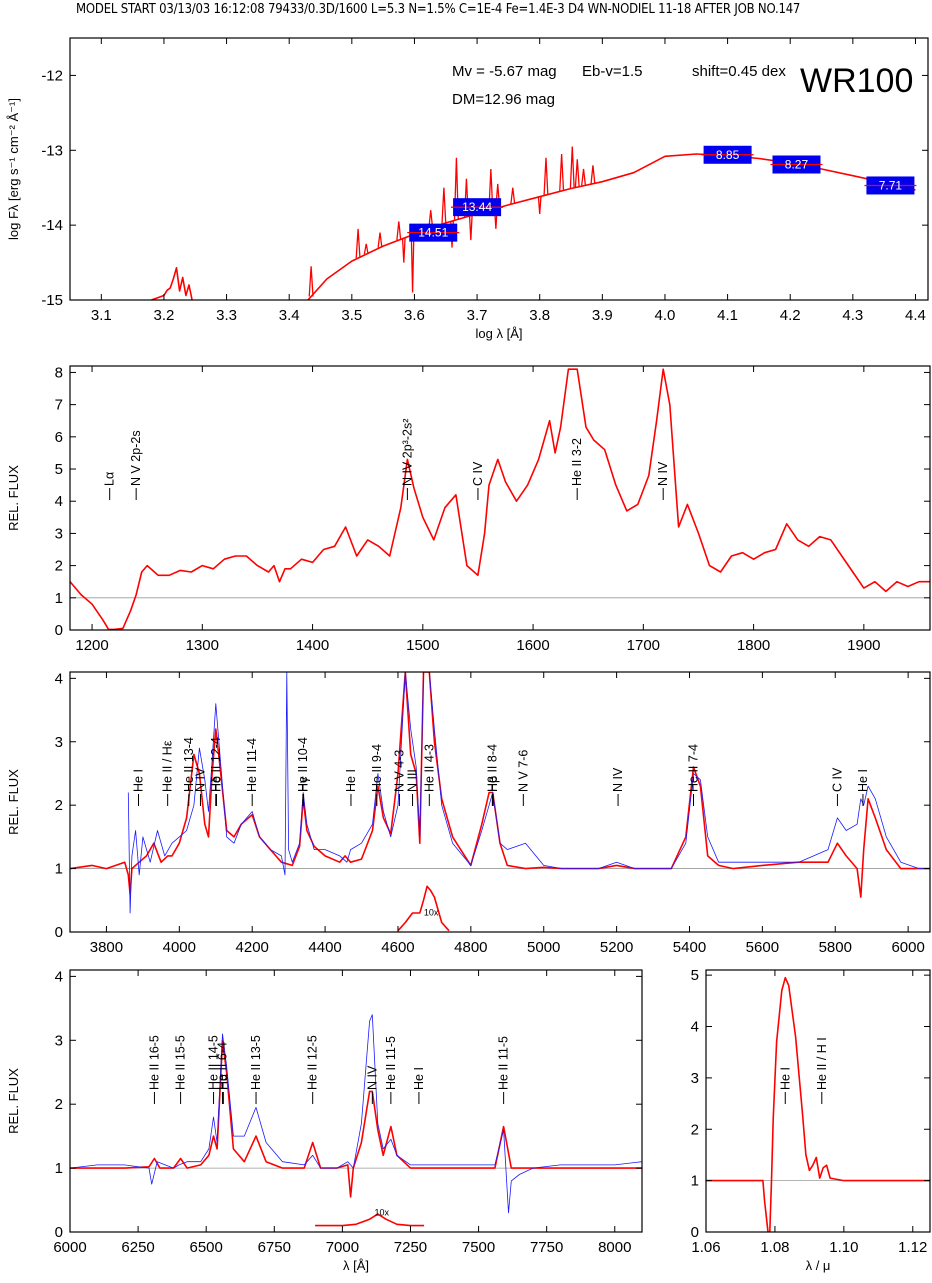 The width and height of the screenshot is (932, 1283). I want to click on x-tick-label: 7500, so click(478, 1247).